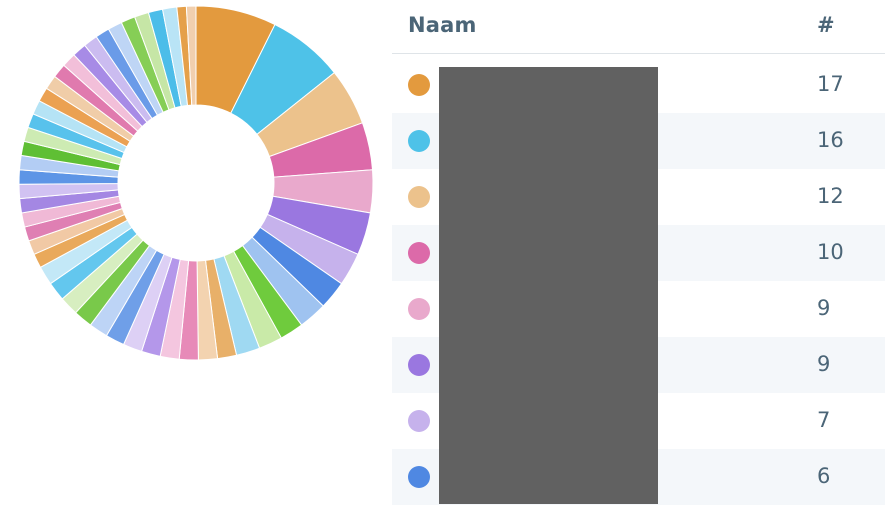  Describe the element at coordinates (638, 421) in the screenshot. I see `table-row: 7` at that location.